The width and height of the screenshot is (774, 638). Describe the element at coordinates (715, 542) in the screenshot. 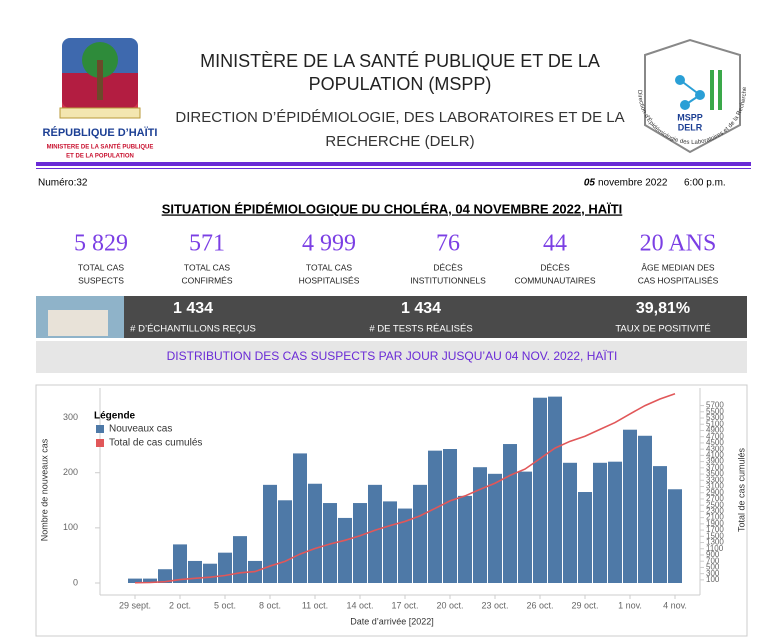

I see `y2-tick-label: 1300` at that location.